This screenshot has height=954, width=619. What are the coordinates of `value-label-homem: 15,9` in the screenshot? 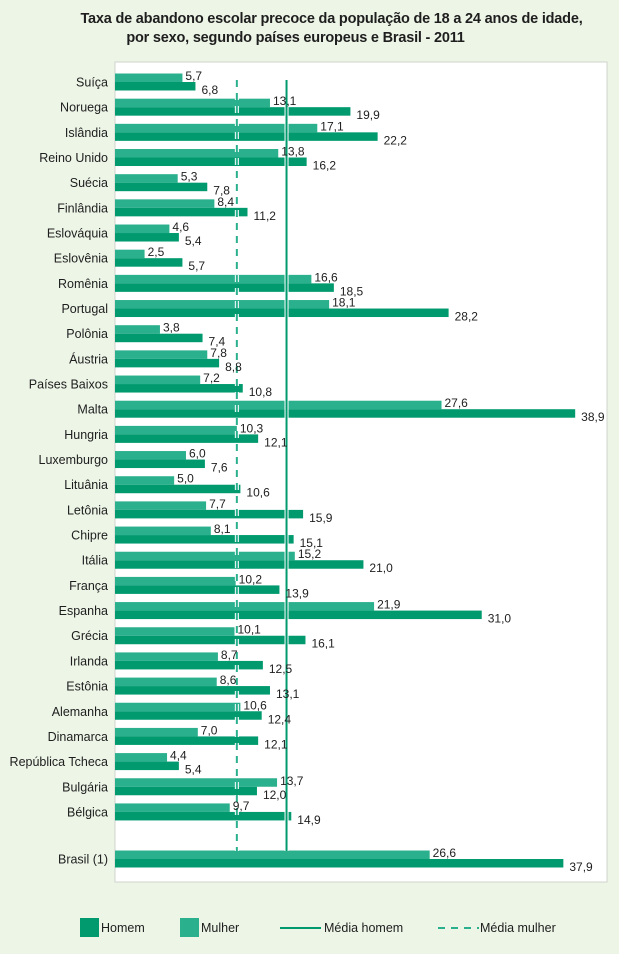 It's located at (321, 518).